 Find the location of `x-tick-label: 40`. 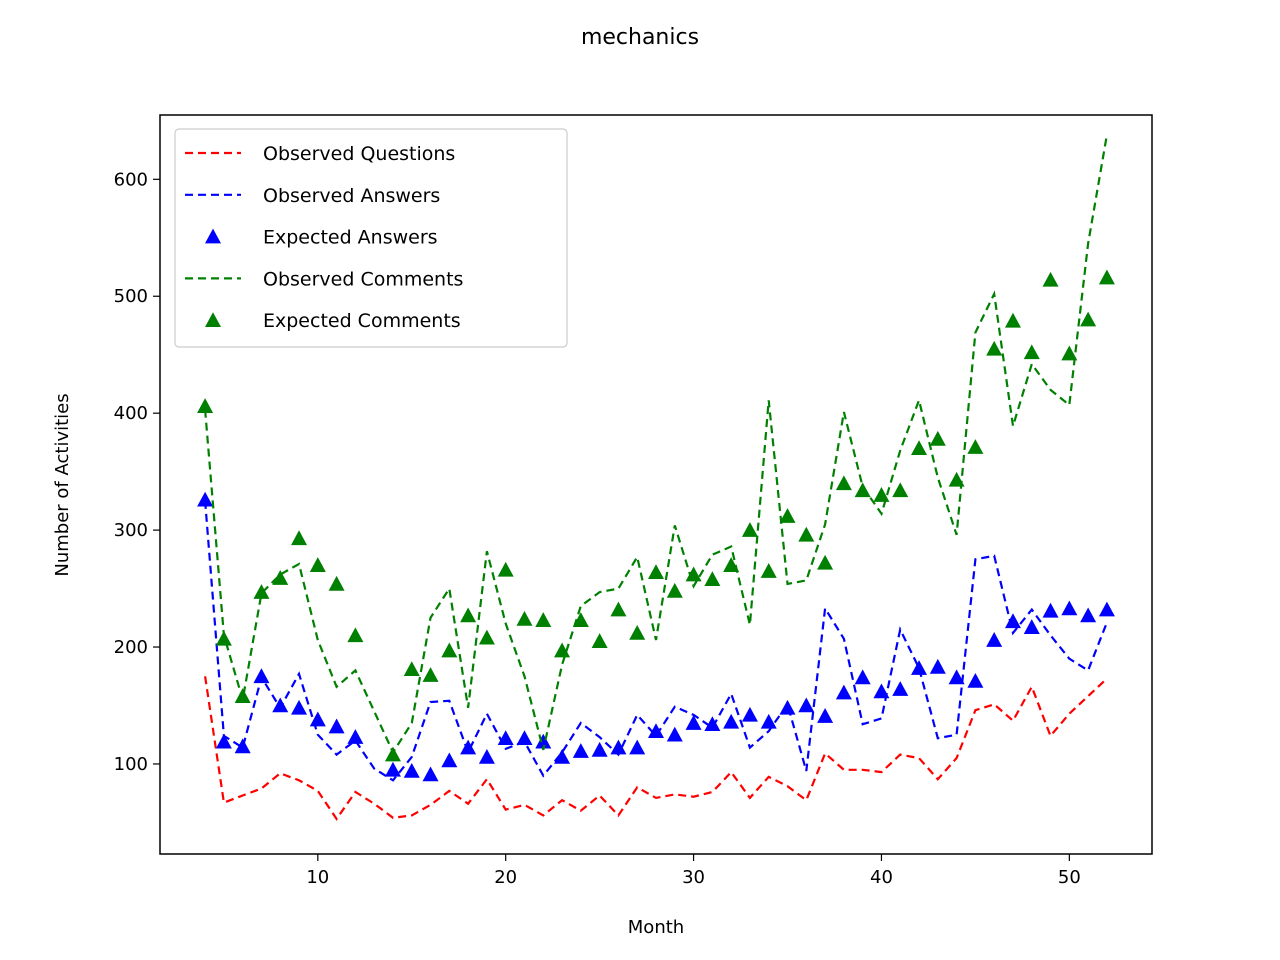

x-tick-label: 40 is located at coordinates (881, 877).